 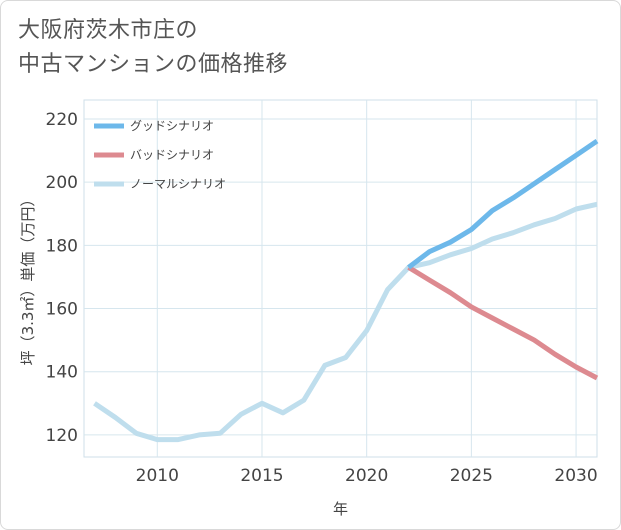 I want to click on x-axis-label: 年, so click(x=340, y=509).